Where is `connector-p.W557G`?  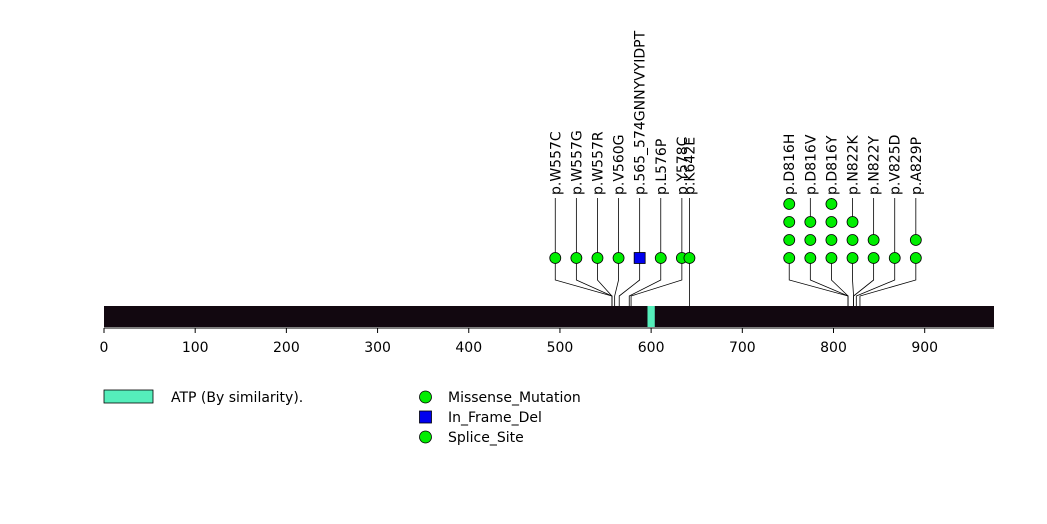
connector-p.W557G is located at coordinates (594, 282).